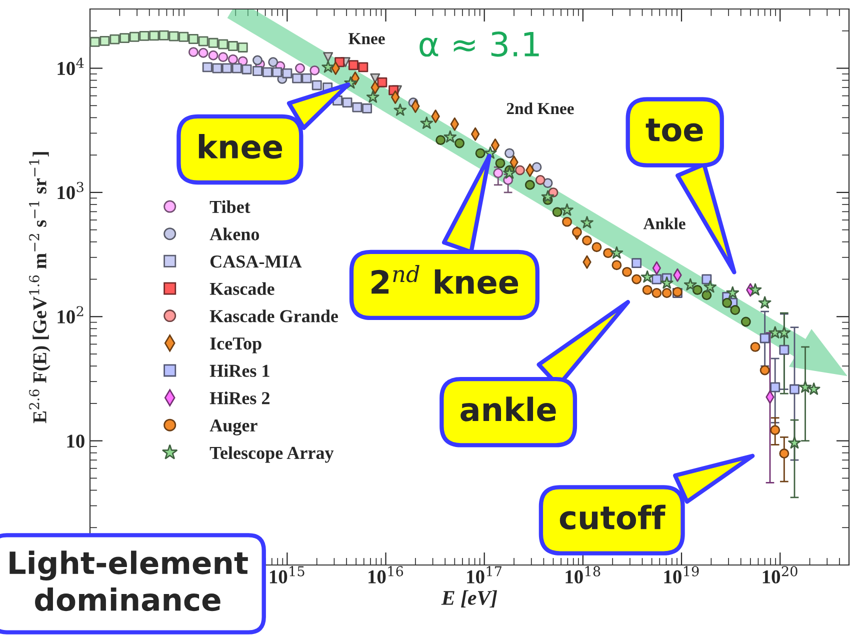 The width and height of the screenshot is (863, 636). Describe the element at coordinates (230, 207) in the screenshot. I see `legend-label: Tibet` at that location.